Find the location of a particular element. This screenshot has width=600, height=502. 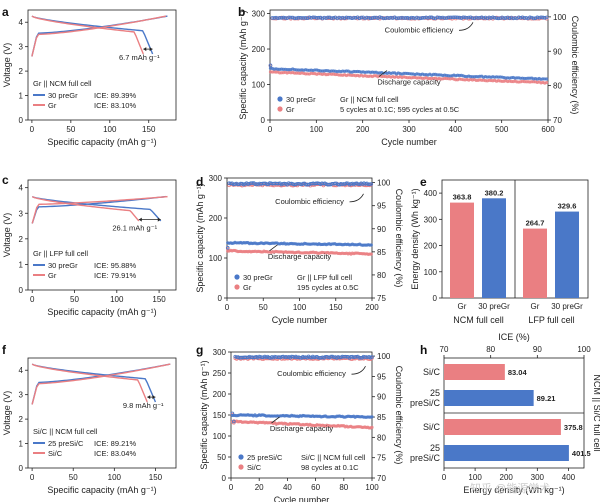

y2-axis-label: Coulombic efficiency (%) is located at coordinates (399, 238).